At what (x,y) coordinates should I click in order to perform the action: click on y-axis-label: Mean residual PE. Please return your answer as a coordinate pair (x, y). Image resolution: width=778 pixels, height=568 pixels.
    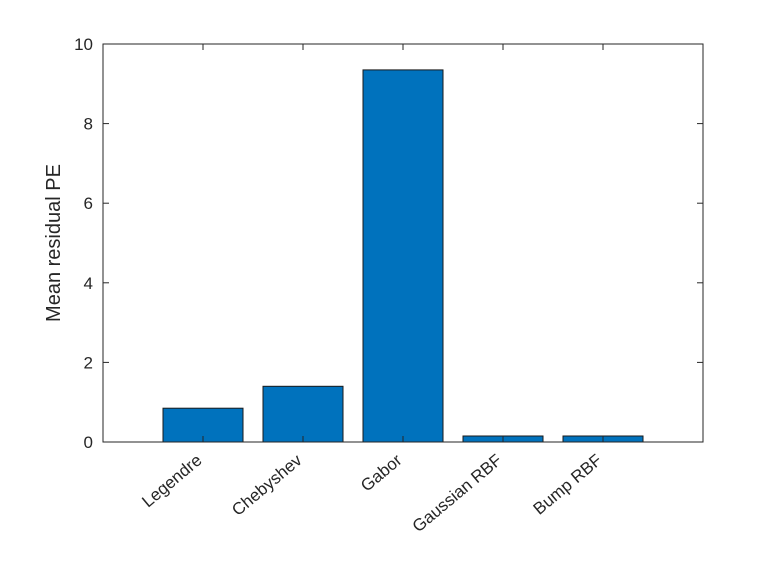
    Looking at the image, I should click on (54, 243).